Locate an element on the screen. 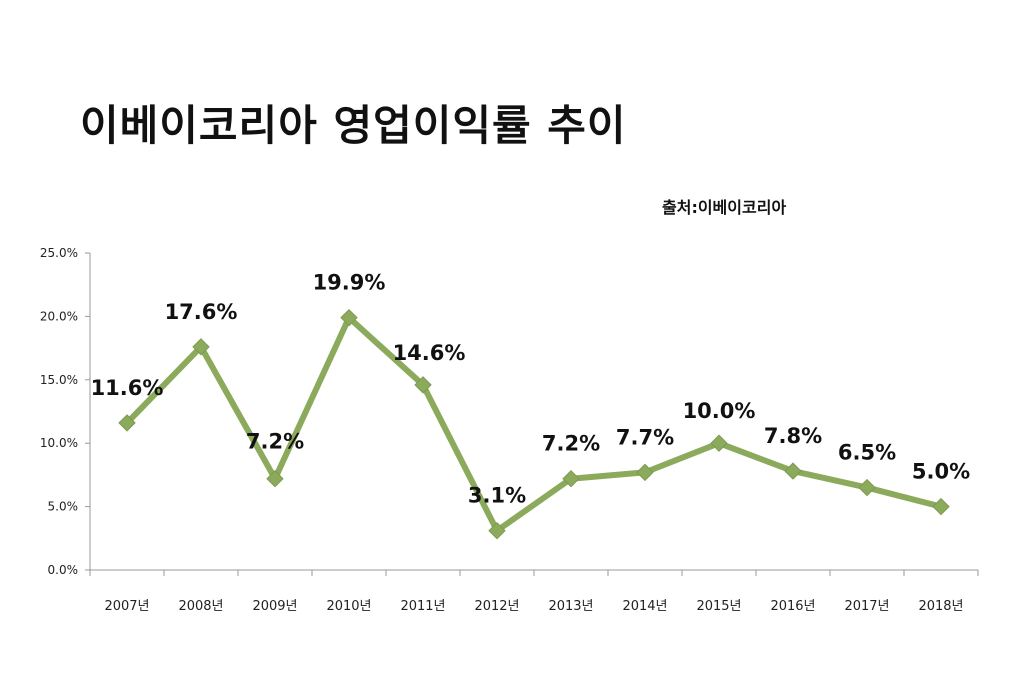  x-tick-label: 2013년 is located at coordinates (570, 606).